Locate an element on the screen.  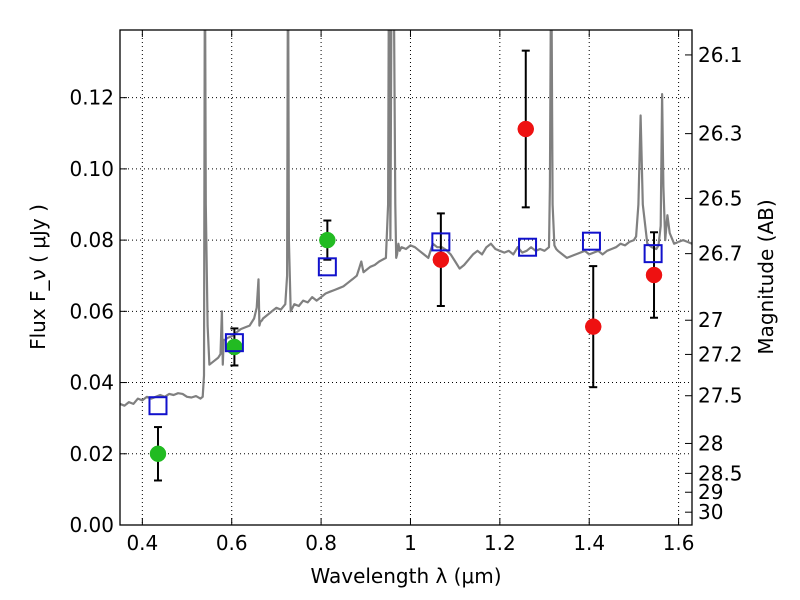
x-axis-label: Wavelength λ (μm) is located at coordinates (405, 576).